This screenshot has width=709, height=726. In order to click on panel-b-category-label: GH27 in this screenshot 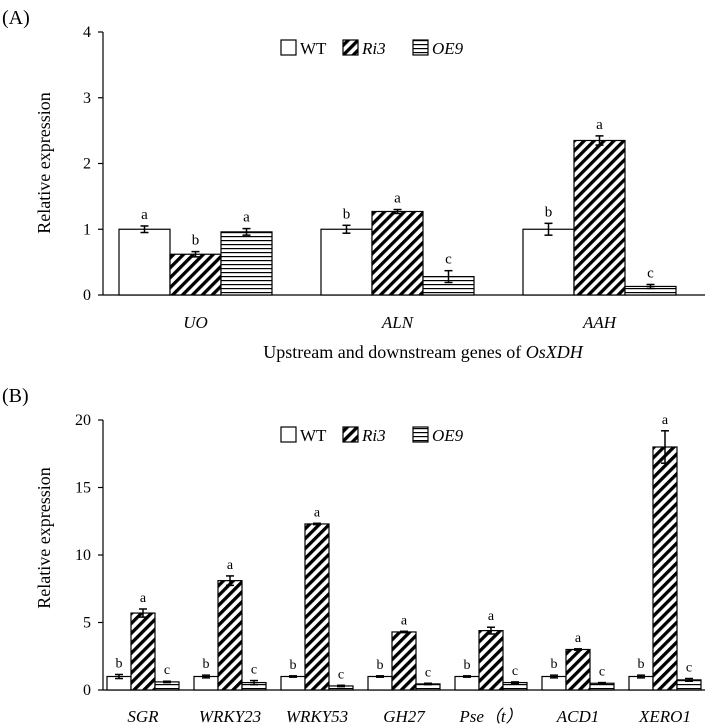, I will do `click(404, 716)`.